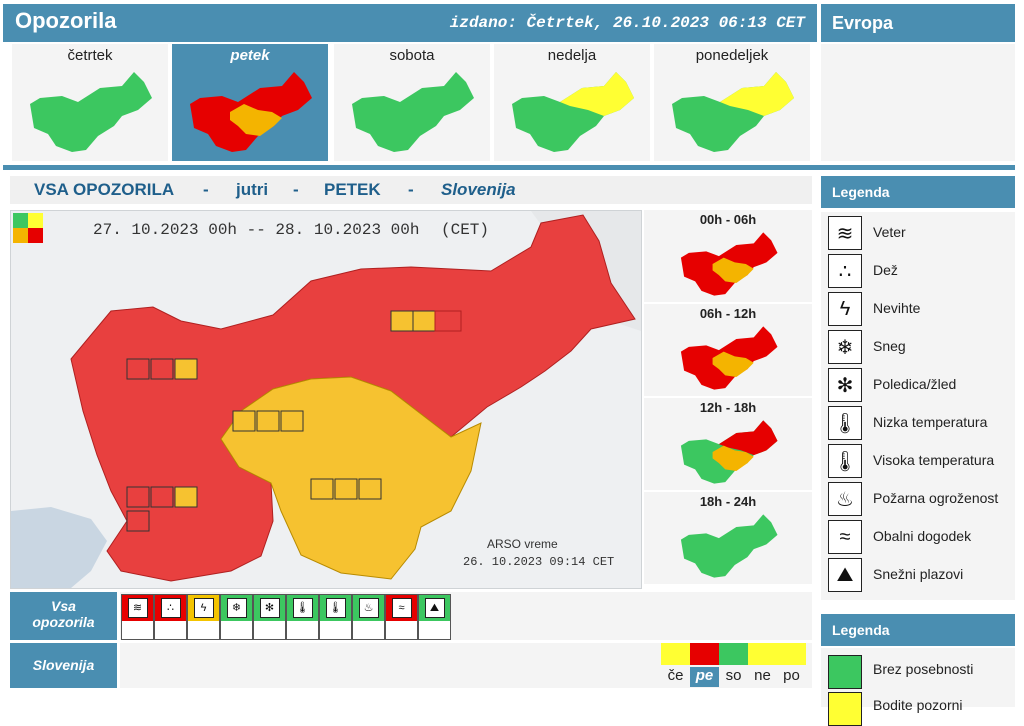 The image size is (1024, 726). Describe the element at coordinates (268, 421) in the screenshot. I see `hazard-icon-cluster-central` at that location.